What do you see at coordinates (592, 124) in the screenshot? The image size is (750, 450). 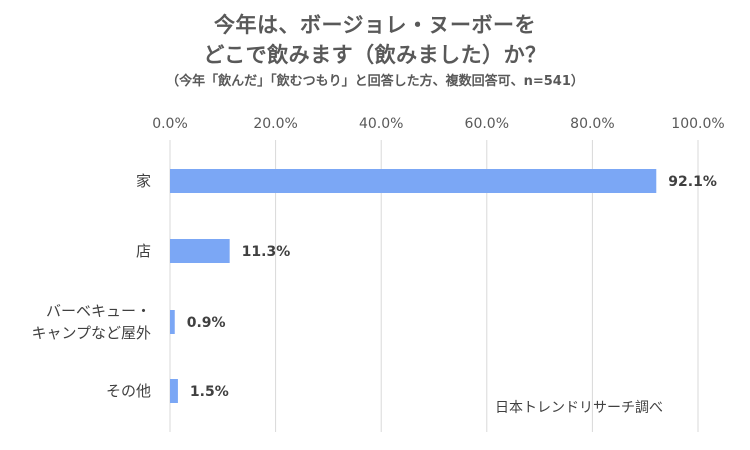 I see `x-tick-label: 80.0%` at bounding box center [592, 124].